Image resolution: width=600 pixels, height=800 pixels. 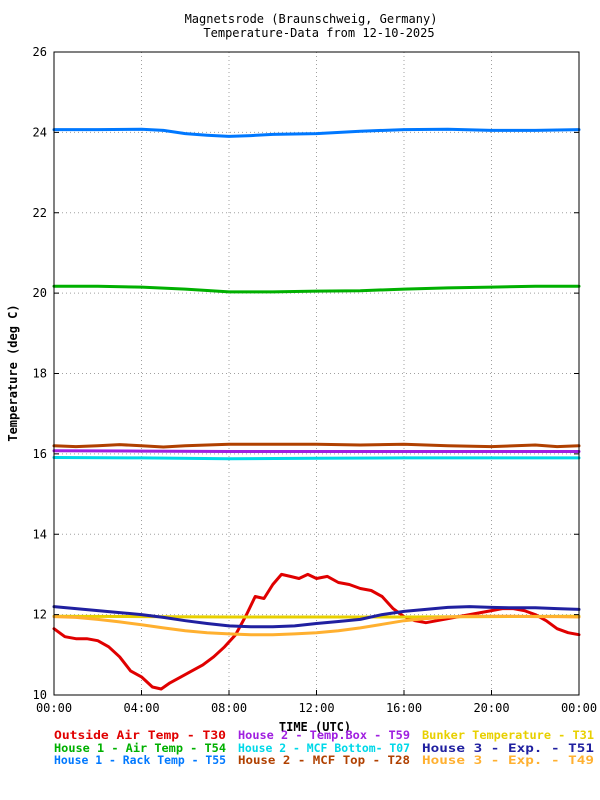 What do you see at coordinates (508, 735) in the screenshot?
I see `legend-entry-t31: Bunker Temperature - T31` at bounding box center [508, 735].